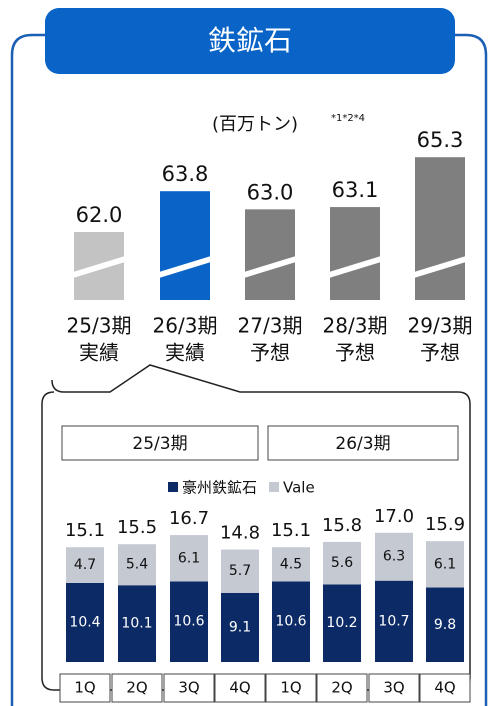 Image resolution: width=498 pixels, height=706 pixels. I want to click on segment-label: 9.8, so click(445, 625).